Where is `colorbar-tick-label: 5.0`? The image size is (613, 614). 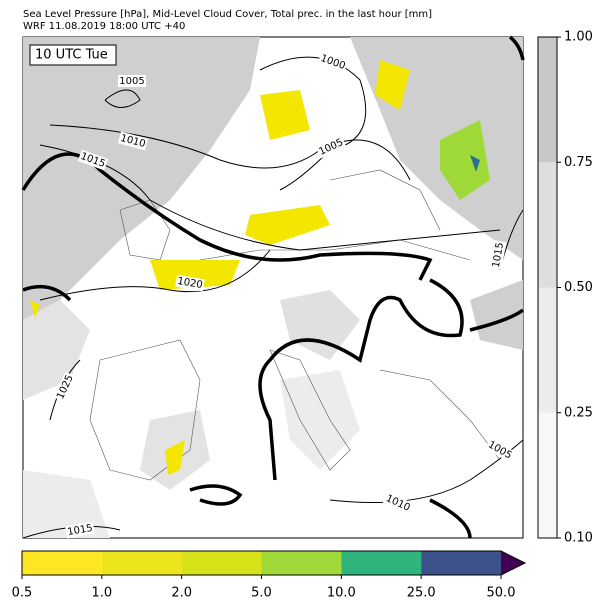 colorbar-tick-label: 5.0 is located at coordinates (261, 593).